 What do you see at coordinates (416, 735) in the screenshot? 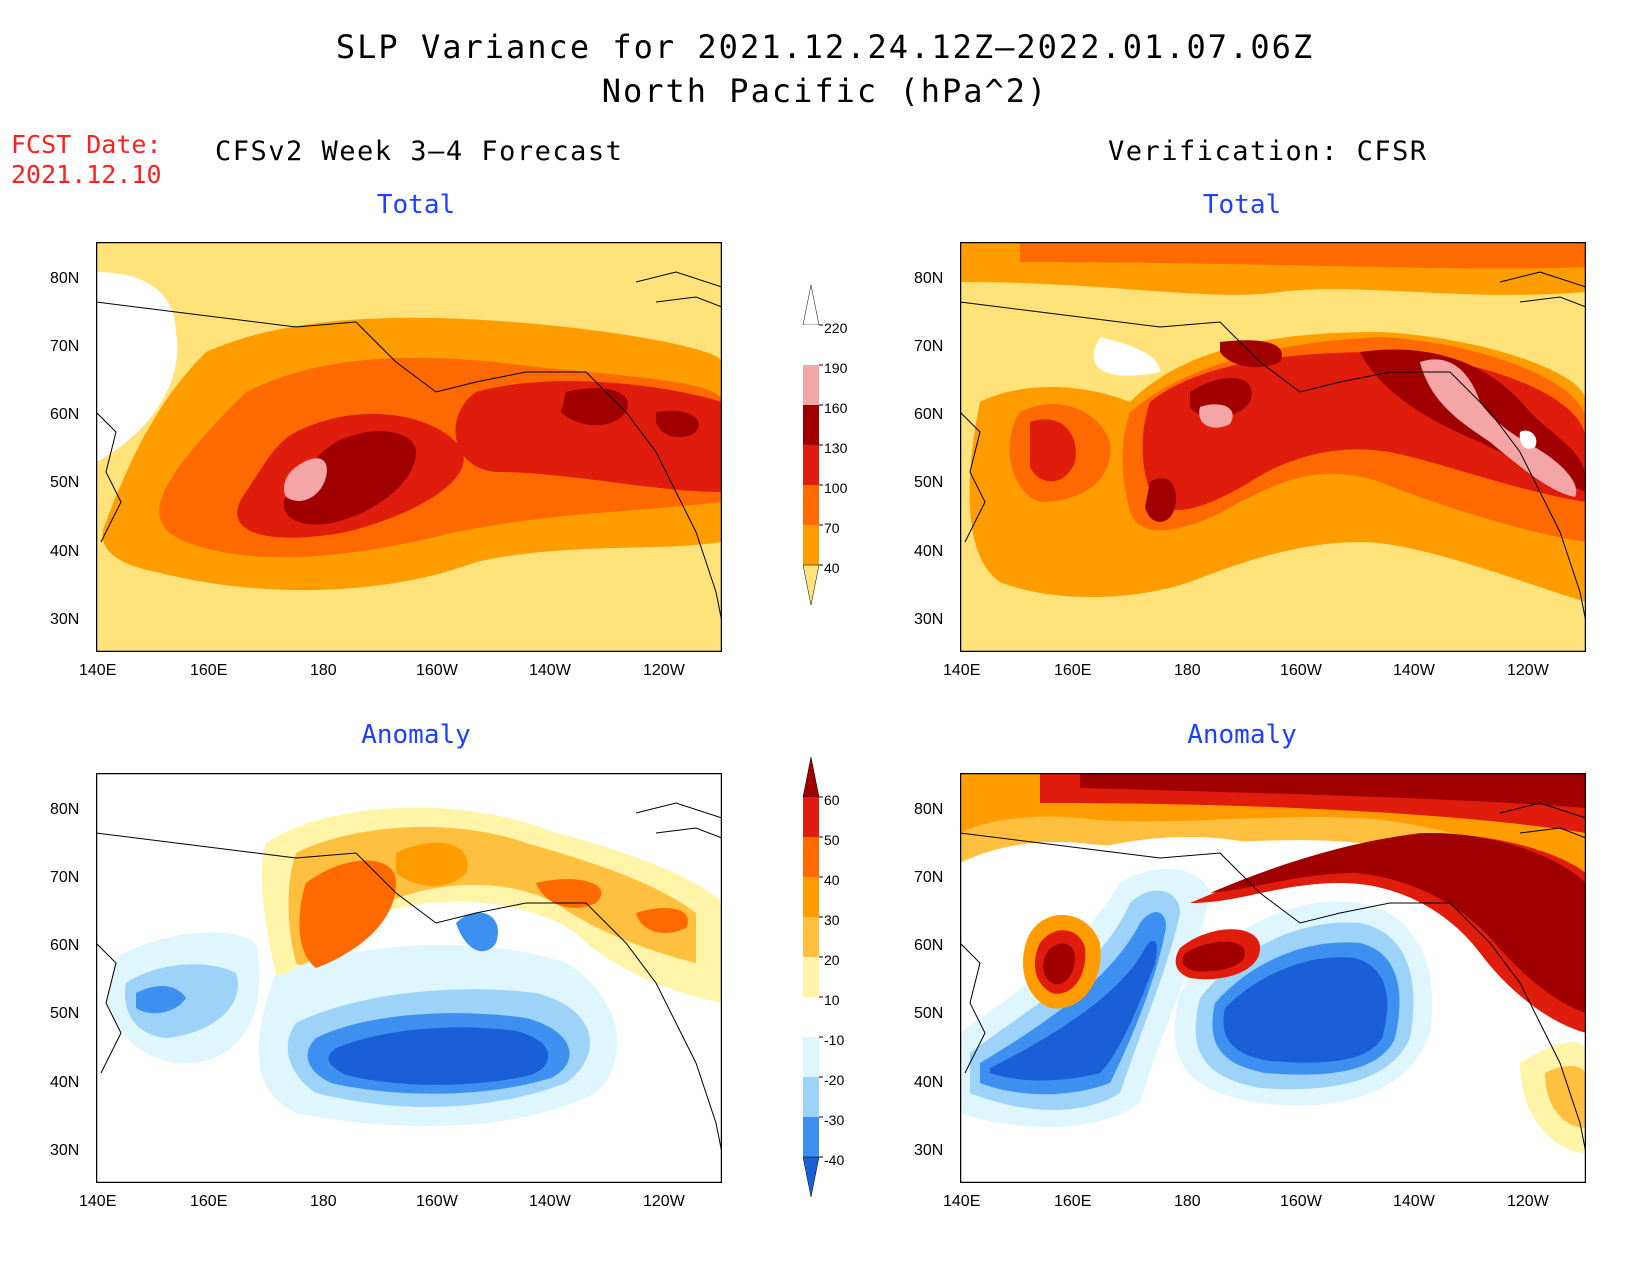
I see `panel-title-forecast-anomaly: Anomaly` at bounding box center [416, 735].